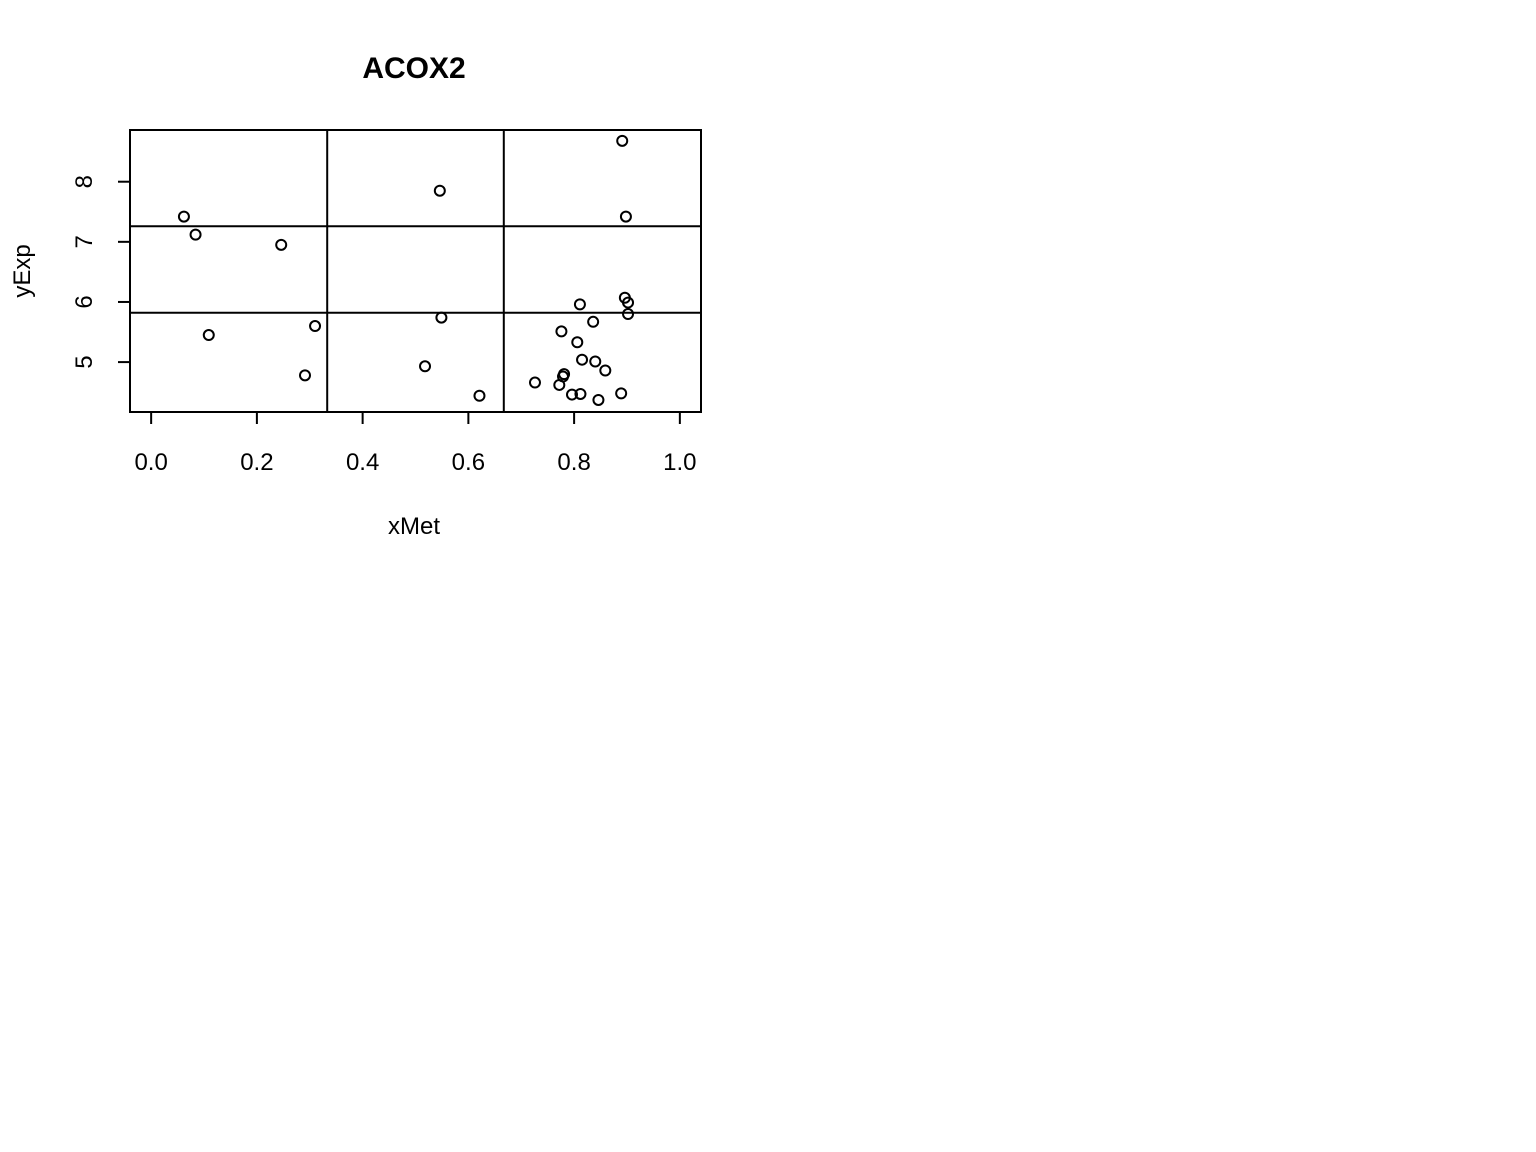 The image size is (1536, 1152). What do you see at coordinates (415, 443) in the screenshot?
I see `x-axis: 0.0 0.2 0.4 0.6 0.8 1.0` at bounding box center [415, 443].